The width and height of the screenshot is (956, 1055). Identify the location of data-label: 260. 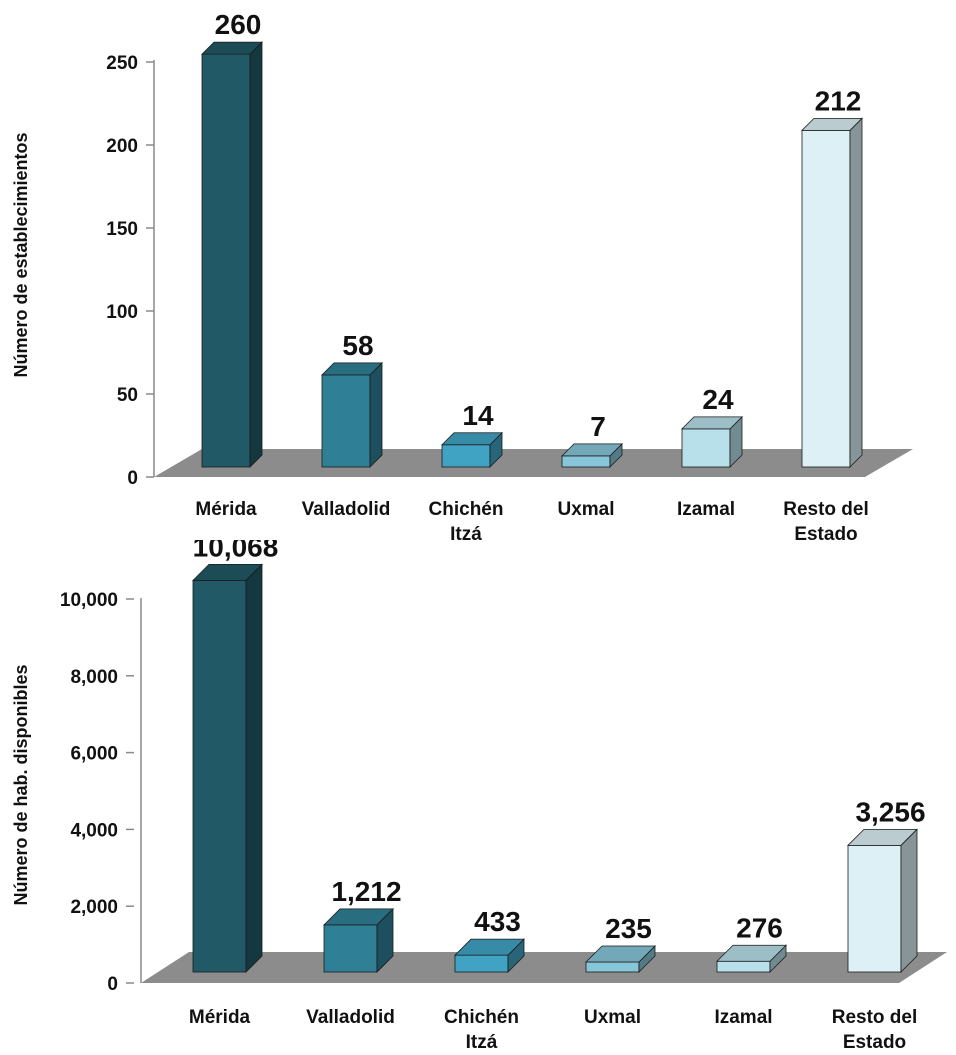
(238, 24).